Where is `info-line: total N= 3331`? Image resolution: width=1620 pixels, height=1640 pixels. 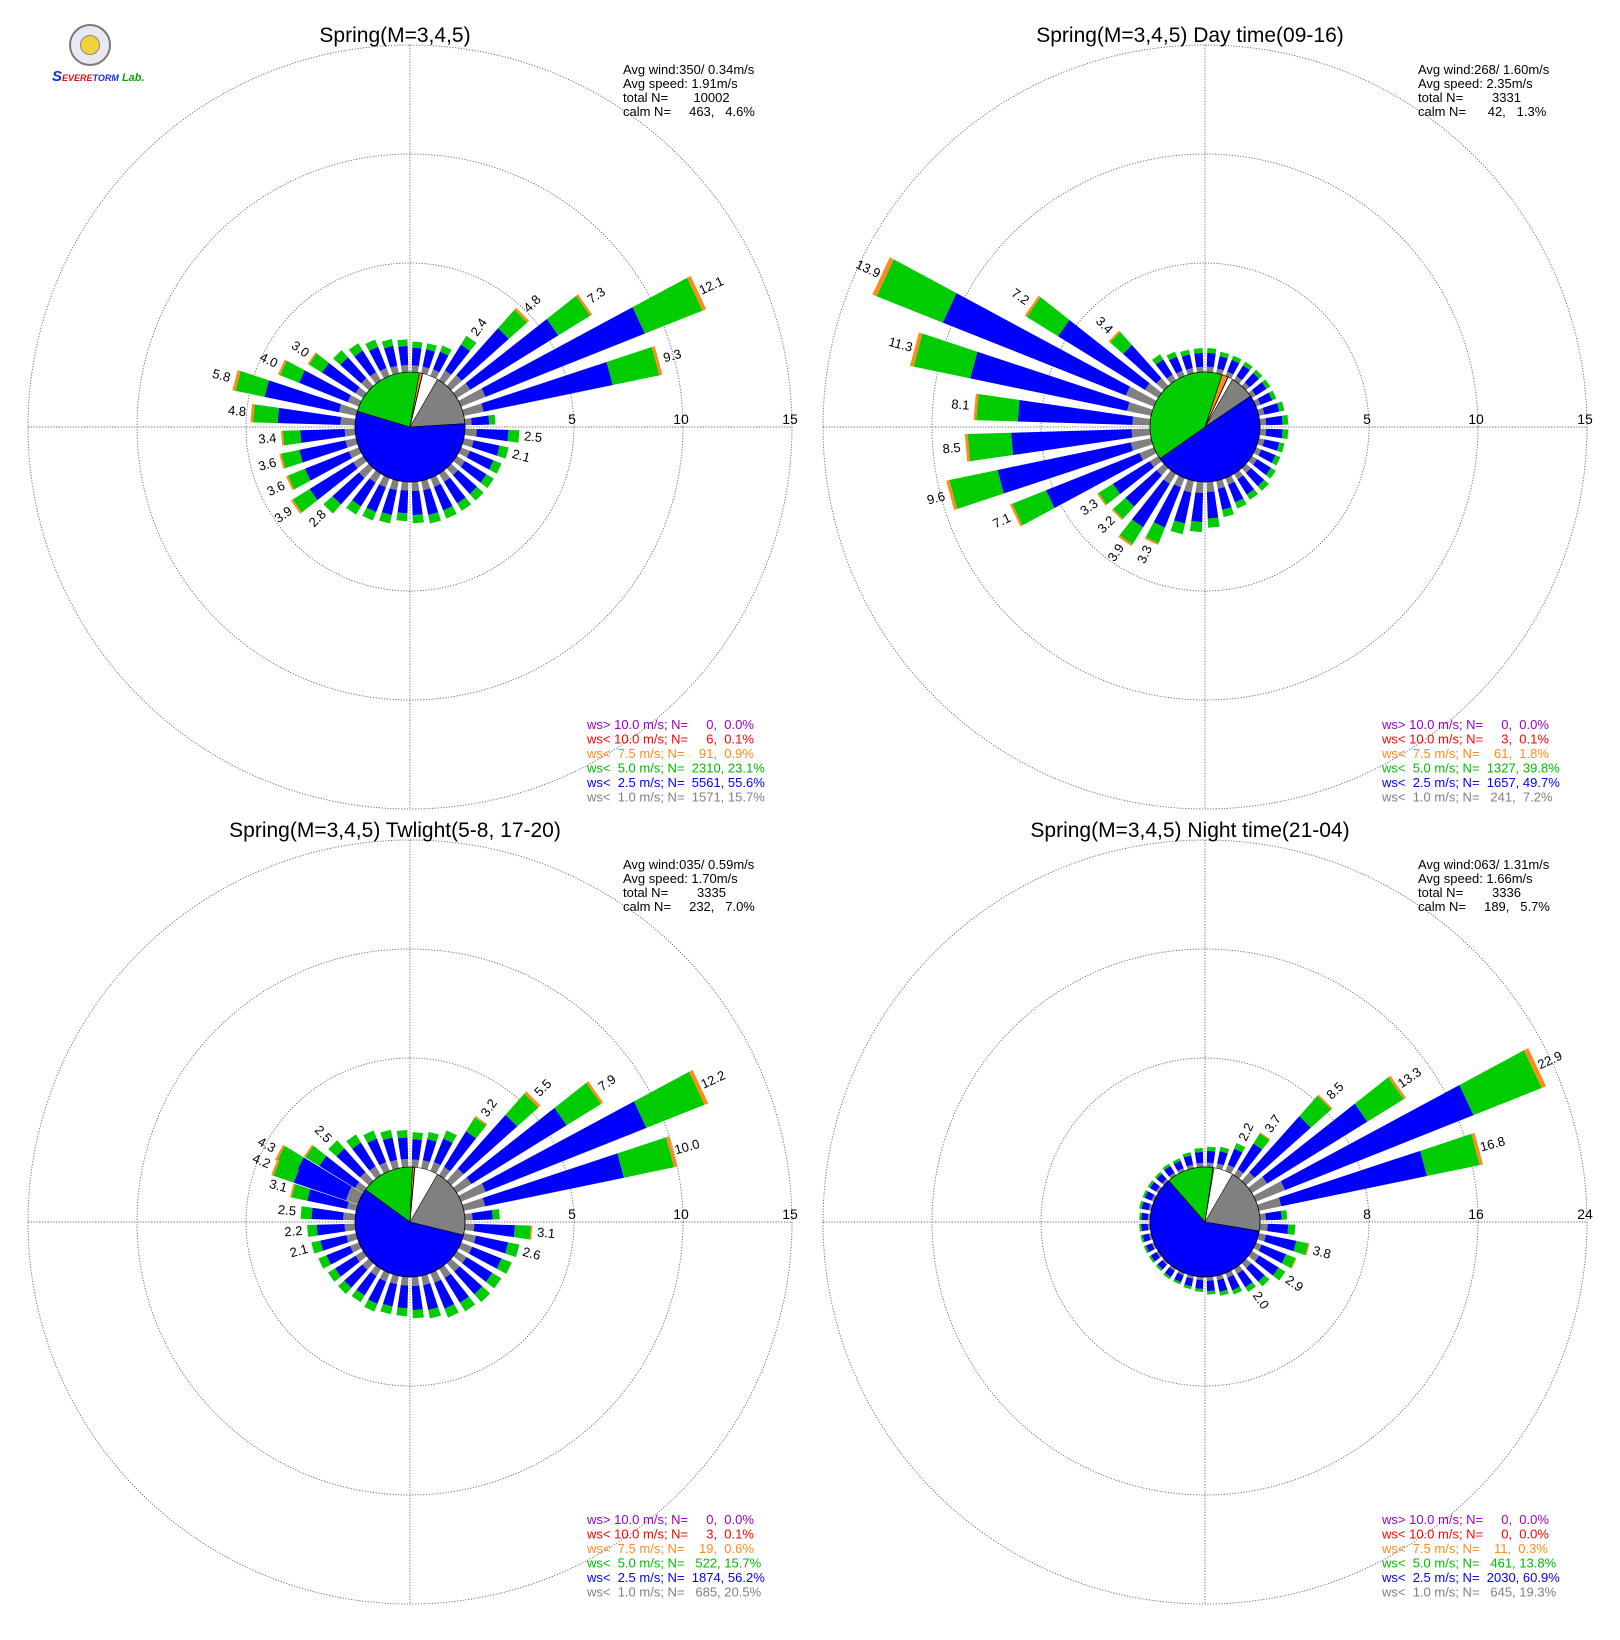 info-line: total N= 3331 is located at coordinates (1469, 97).